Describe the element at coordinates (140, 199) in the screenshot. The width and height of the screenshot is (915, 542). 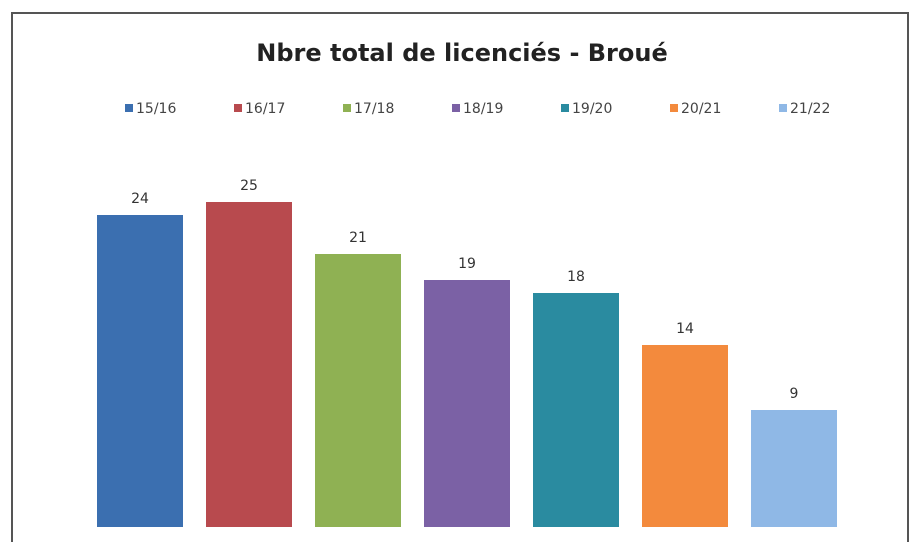
I see `data-label: 24` at that location.